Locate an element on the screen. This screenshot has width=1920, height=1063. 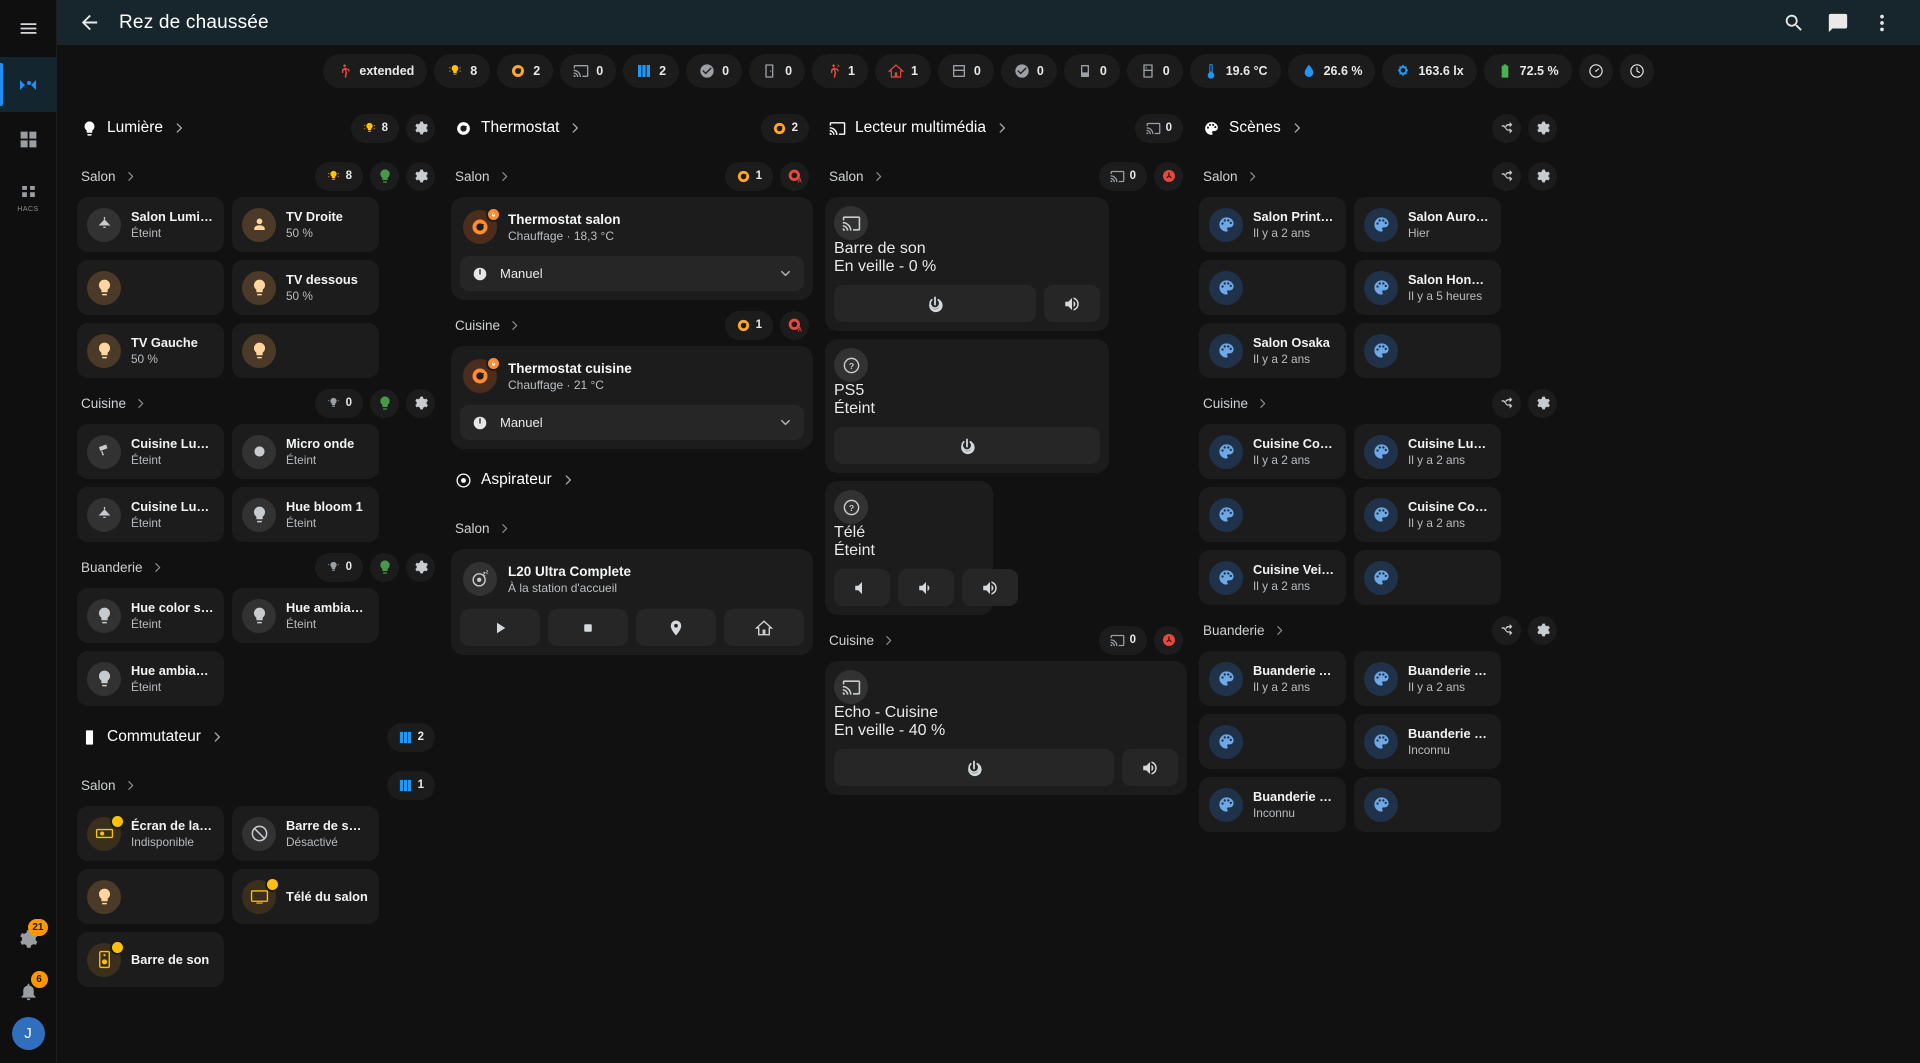
chip-home: 1 is located at coordinates (902, 71).